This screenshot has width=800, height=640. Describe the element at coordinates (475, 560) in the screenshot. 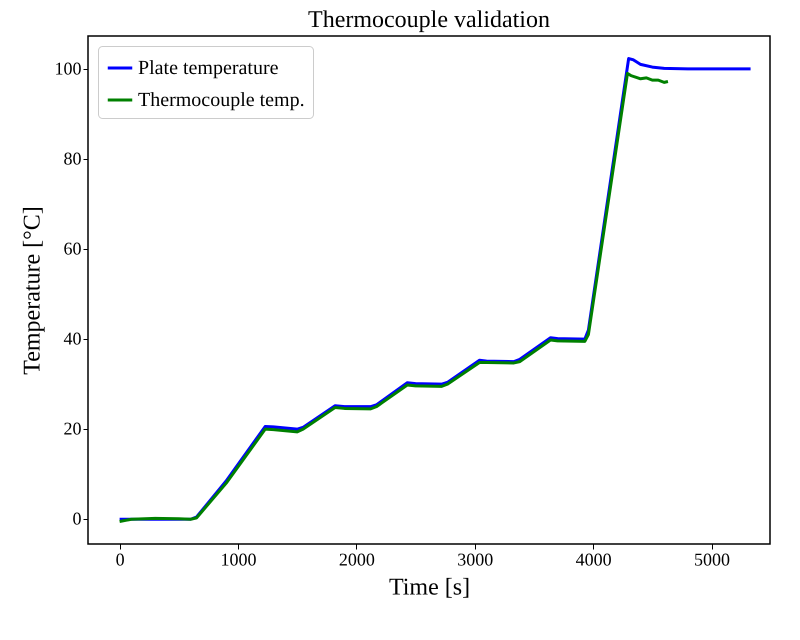

I see `x-tick-label: 3000` at that location.